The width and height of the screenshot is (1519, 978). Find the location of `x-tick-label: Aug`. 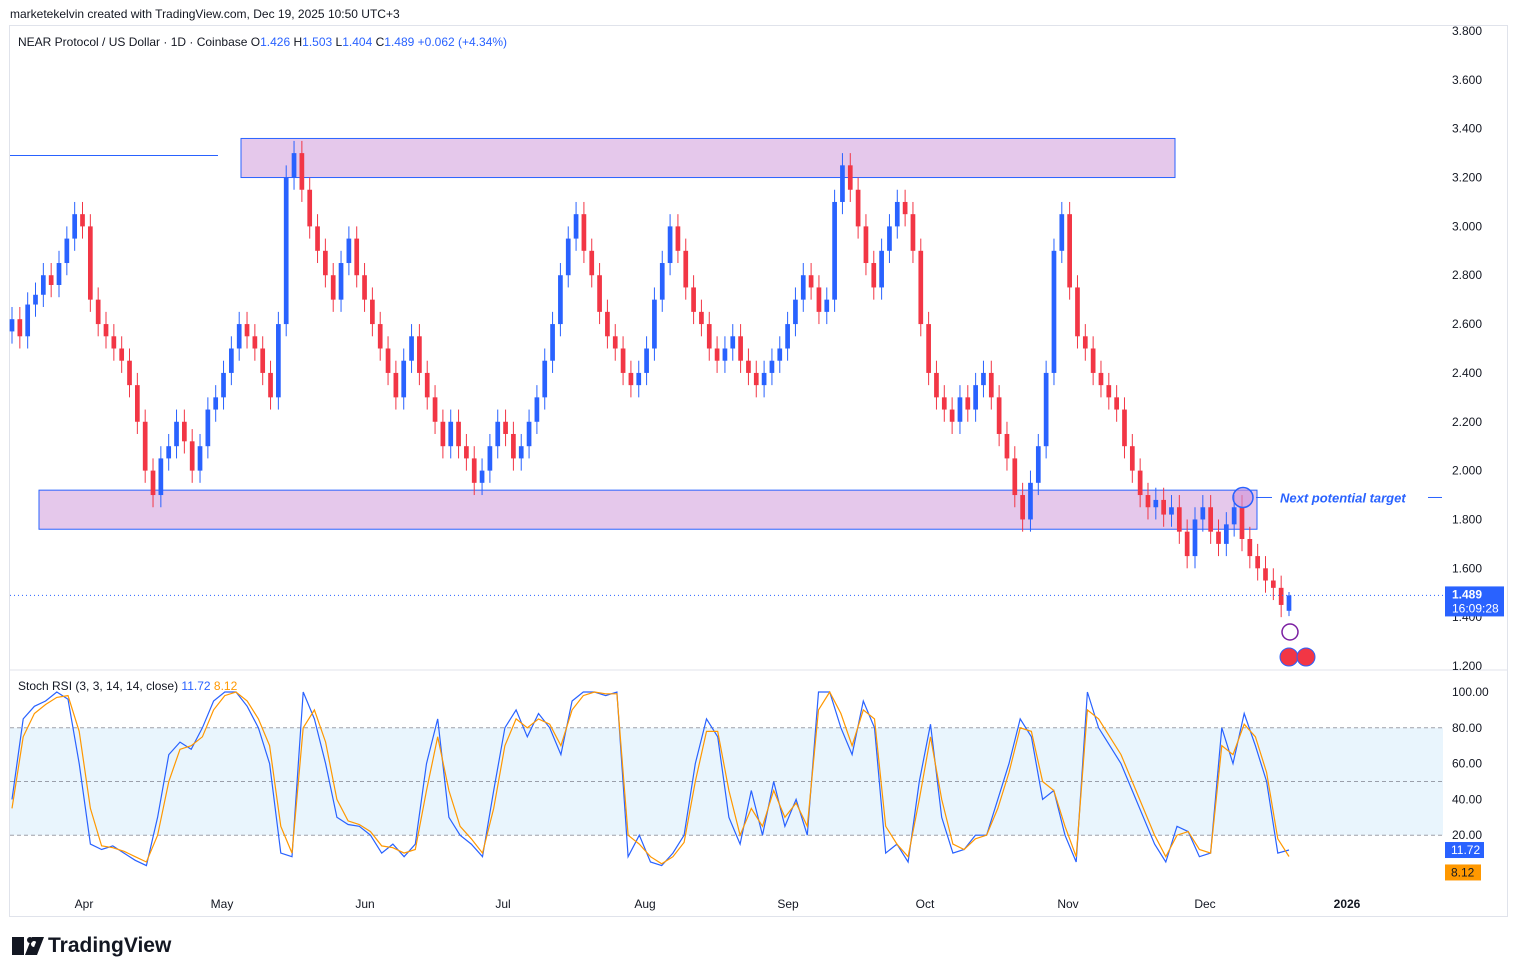

x-tick-label: Aug is located at coordinates (644, 904).